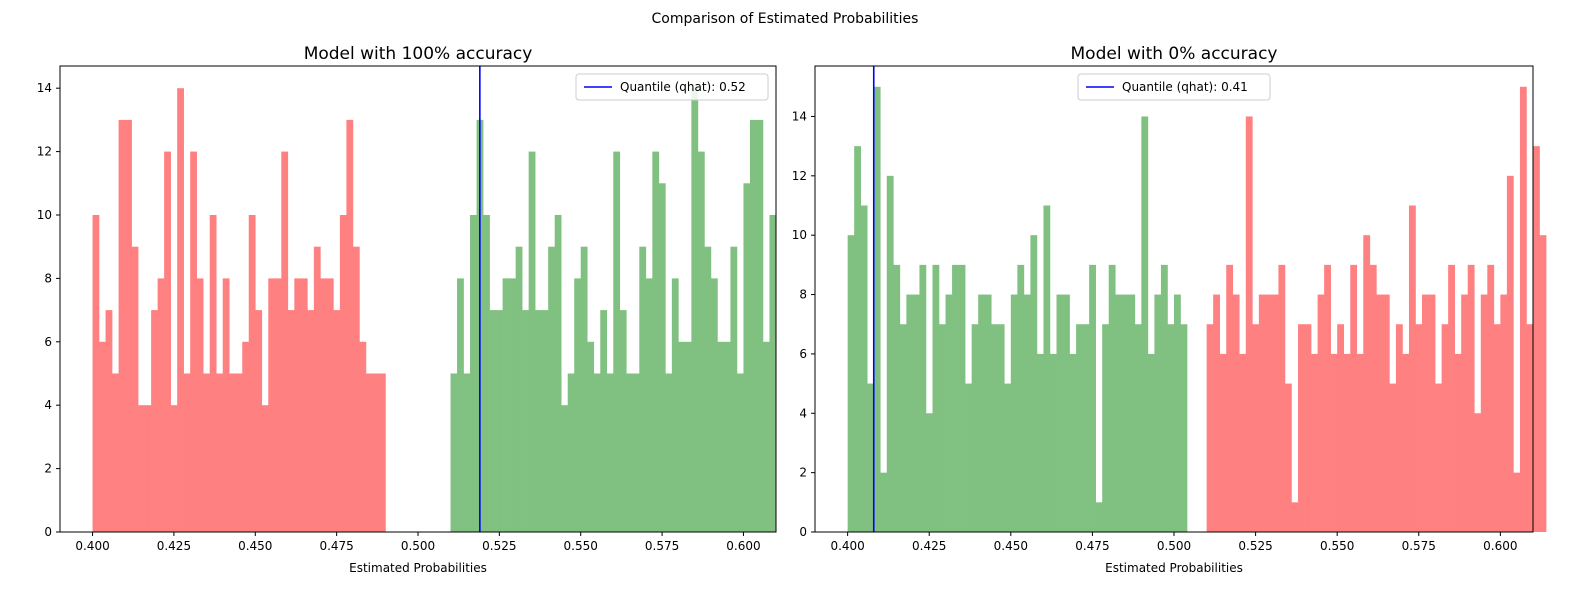 This screenshot has width=1590, height=592. I want to click on x-tick-label: 0.500, so click(418, 546).